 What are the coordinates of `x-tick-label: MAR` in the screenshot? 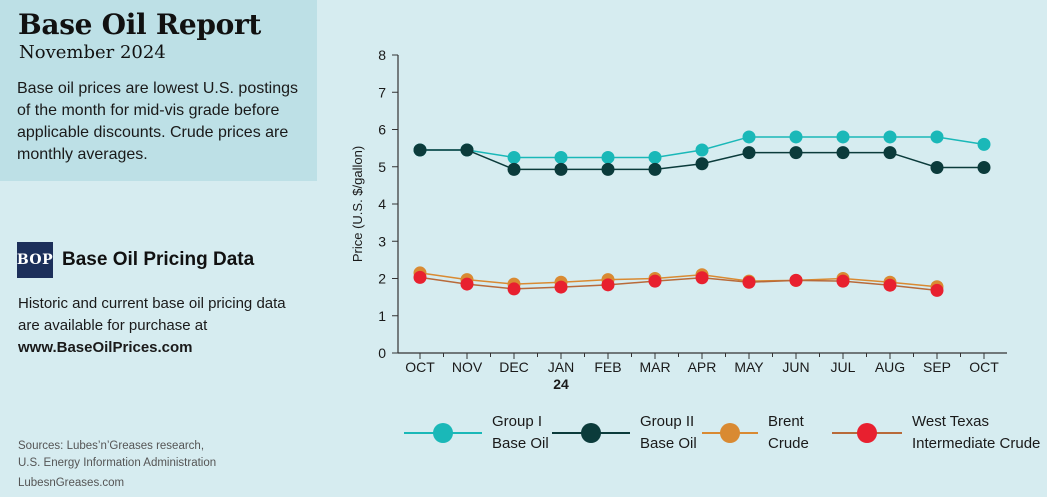 It's located at (654, 367).